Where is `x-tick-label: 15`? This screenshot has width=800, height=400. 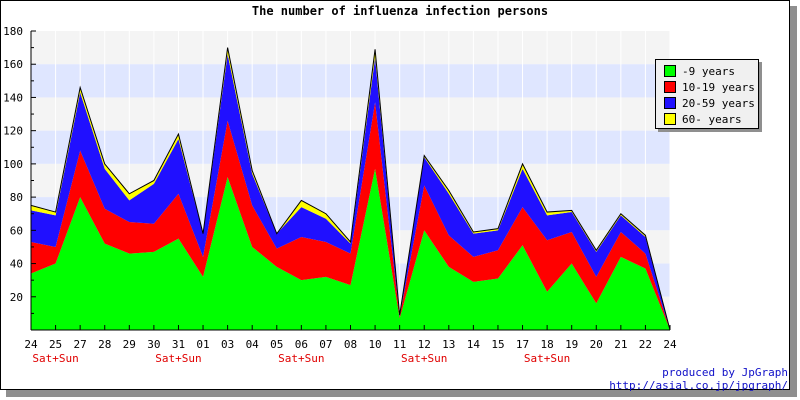
x-tick-label: 15 is located at coordinates (497, 344).